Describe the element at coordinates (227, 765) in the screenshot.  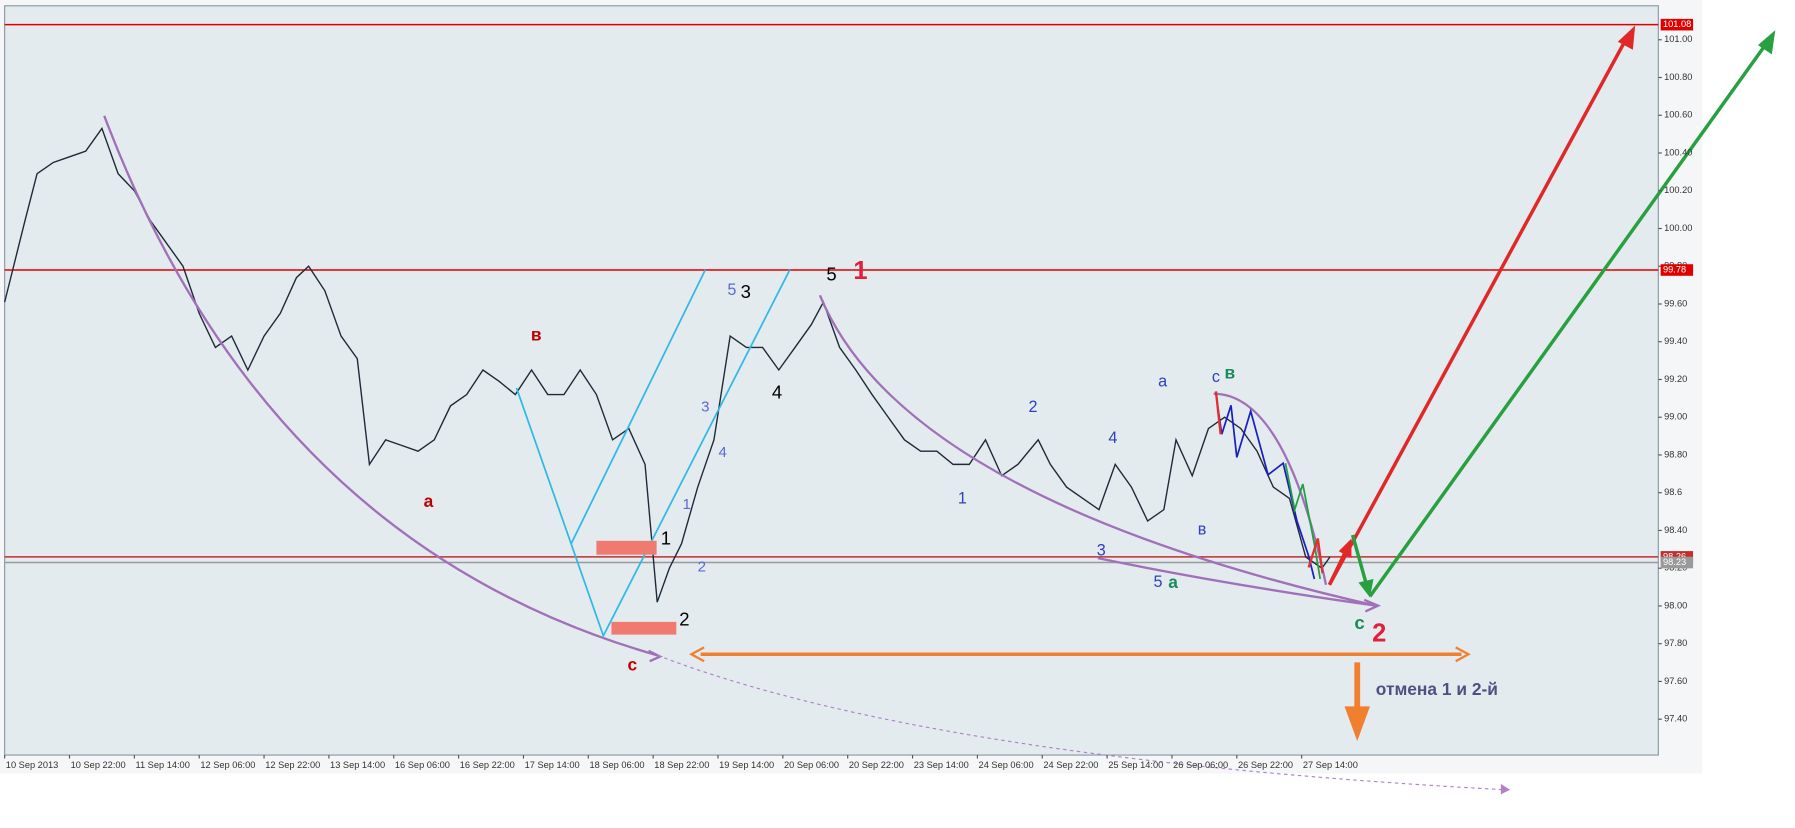
I see `x-tick-label: 12 Sep 06:00` at that location.